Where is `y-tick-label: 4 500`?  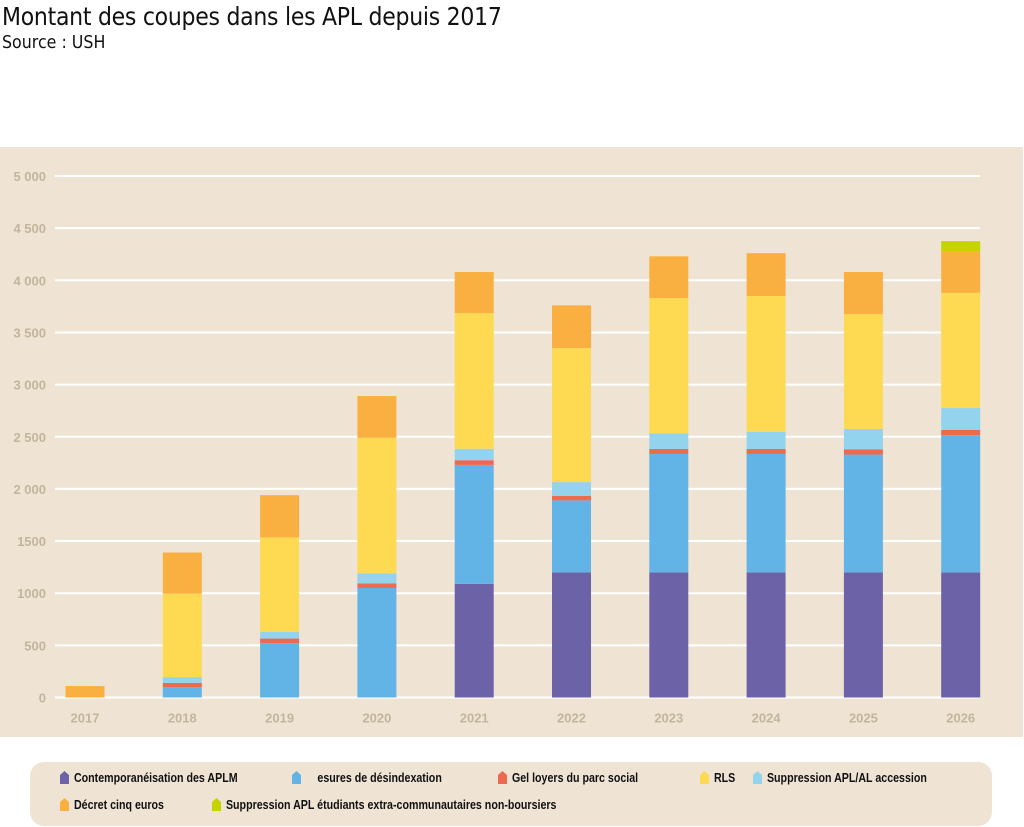 y-tick-label: 4 500 is located at coordinates (29, 228).